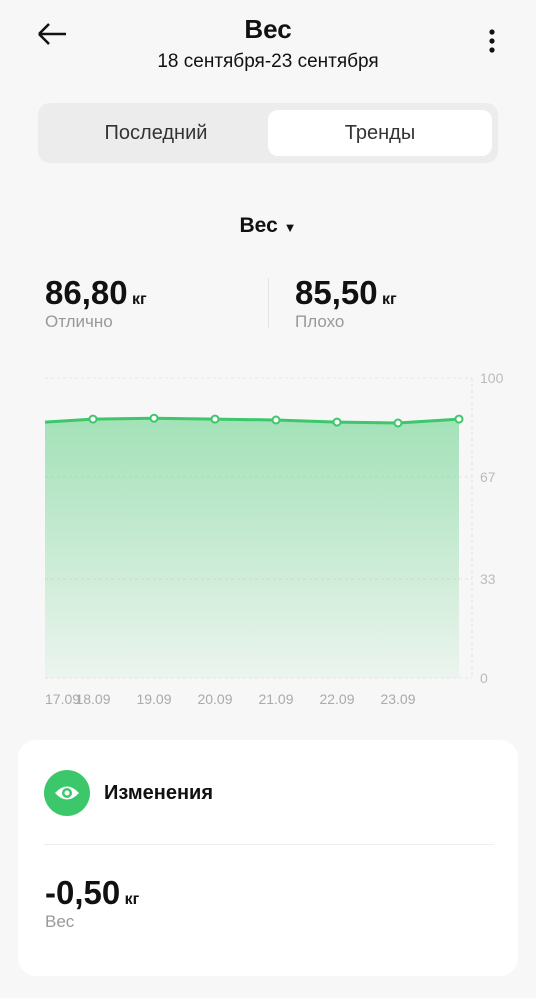  I want to click on y-tick-label: 0, so click(484, 678).